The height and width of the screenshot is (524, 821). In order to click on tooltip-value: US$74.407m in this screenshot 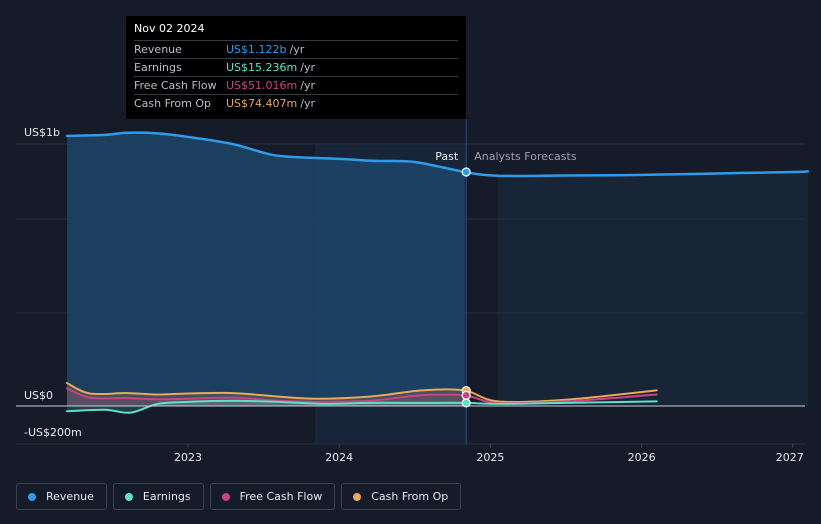, I will do `click(262, 103)`.